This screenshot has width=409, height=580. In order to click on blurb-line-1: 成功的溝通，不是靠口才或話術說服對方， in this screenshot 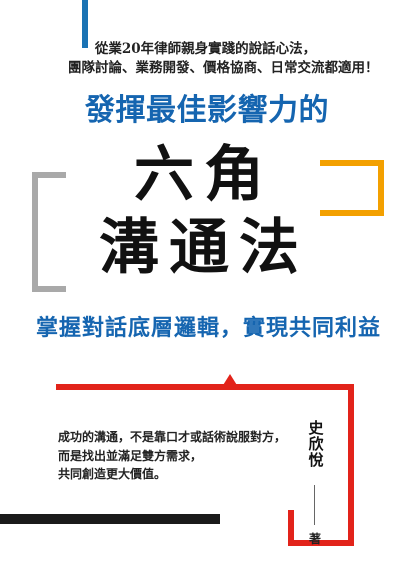, I will do `click(172, 437)`.